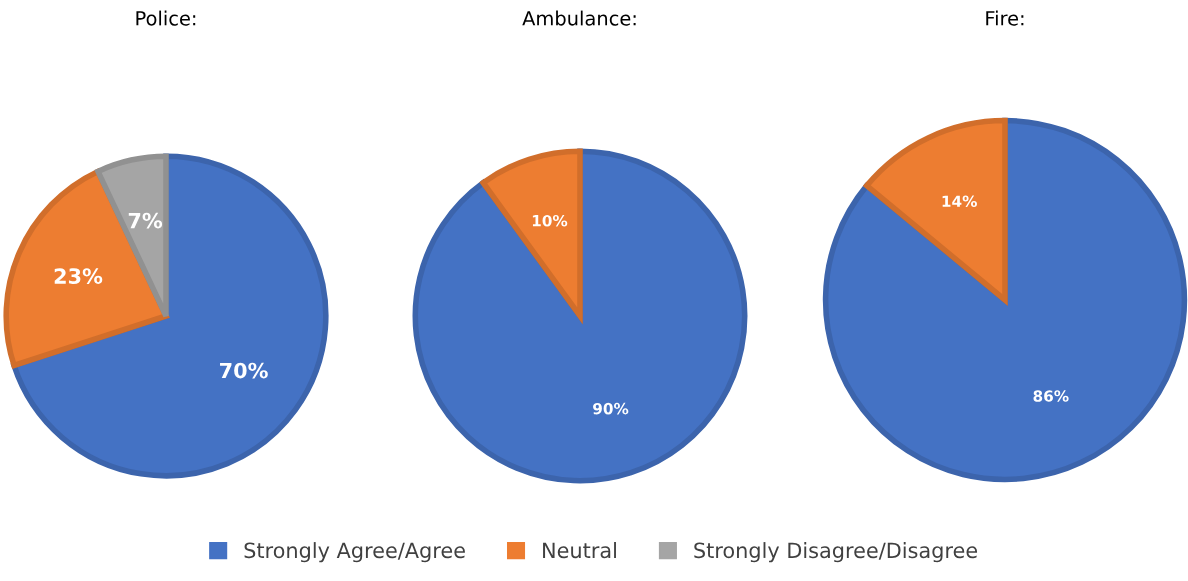 This screenshot has width=1188, height=581. What do you see at coordinates (166, 18) in the screenshot?
I see `chart-title: Police:` at bounding box center [166, 18].